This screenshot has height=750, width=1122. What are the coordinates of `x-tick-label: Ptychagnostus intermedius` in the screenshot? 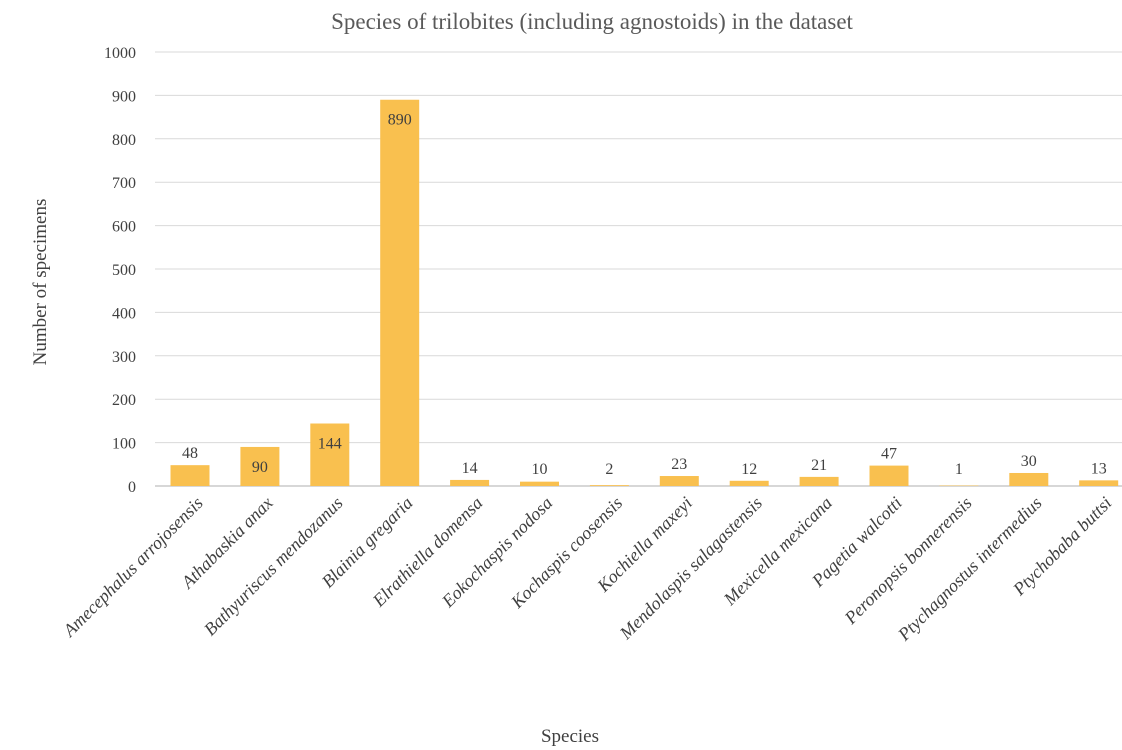 It's located at (969, 569).